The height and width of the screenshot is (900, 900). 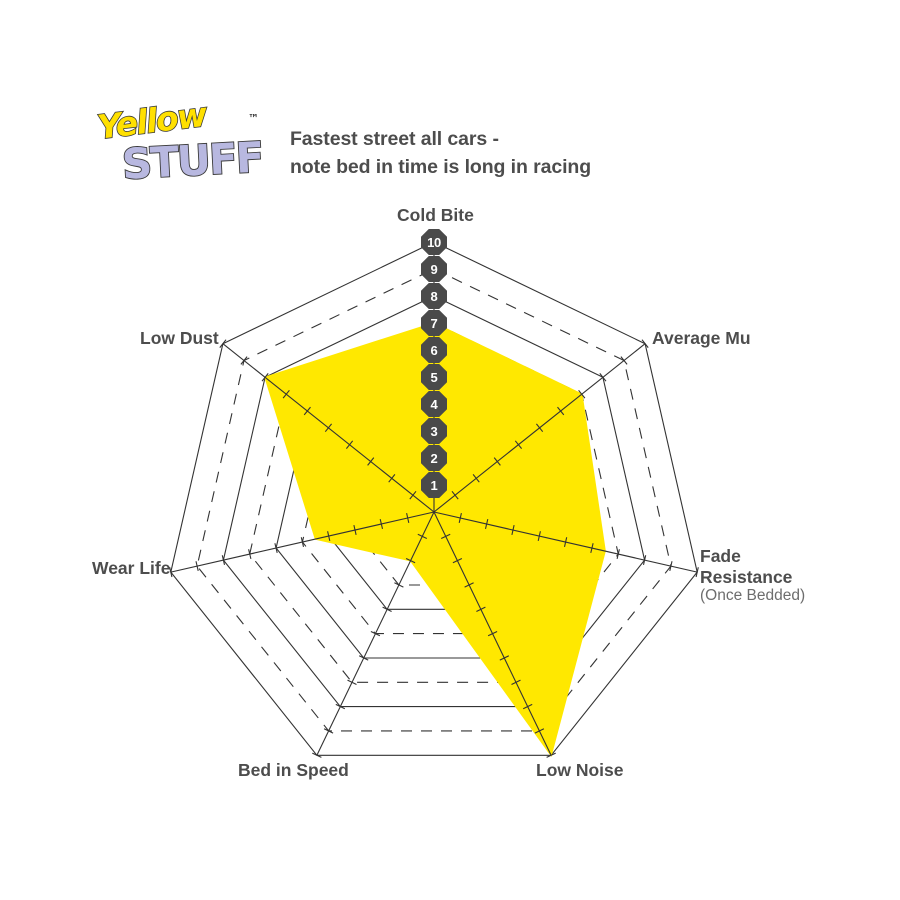 I want to click on scale-badge-6: 6, so click(x=434, y=350).